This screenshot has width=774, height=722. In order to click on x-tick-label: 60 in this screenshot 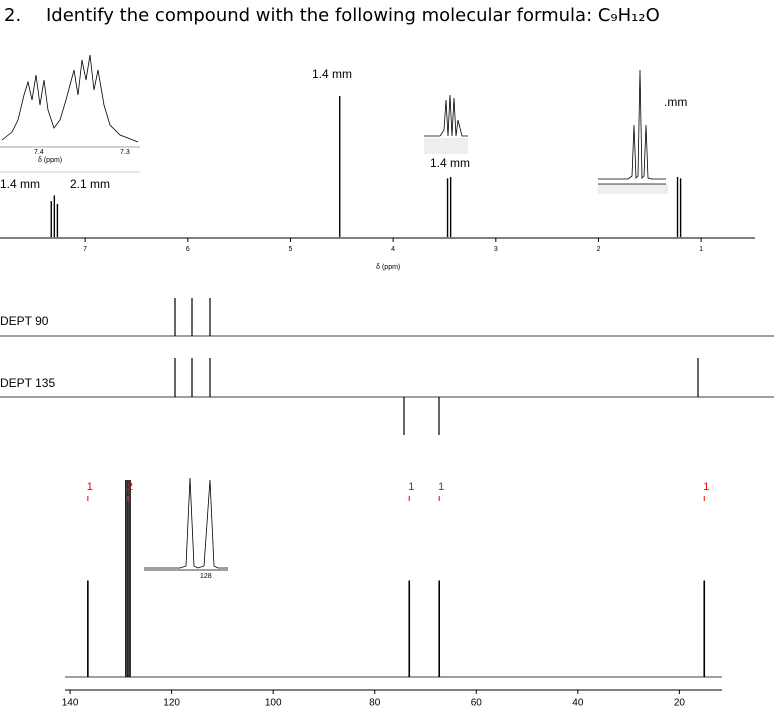, I will do `click(477, 703)`.